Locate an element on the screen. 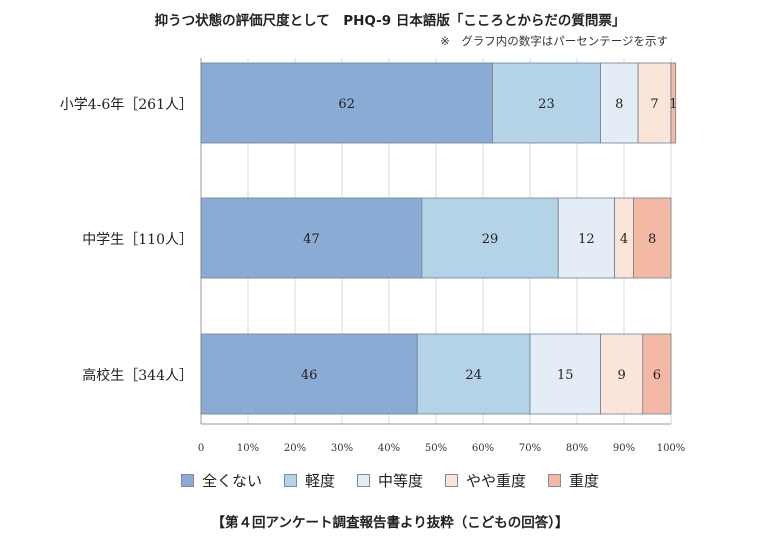 The width and height of the screenshot is (780, 539). data-label: 6 is located at coordinates (657, 375).